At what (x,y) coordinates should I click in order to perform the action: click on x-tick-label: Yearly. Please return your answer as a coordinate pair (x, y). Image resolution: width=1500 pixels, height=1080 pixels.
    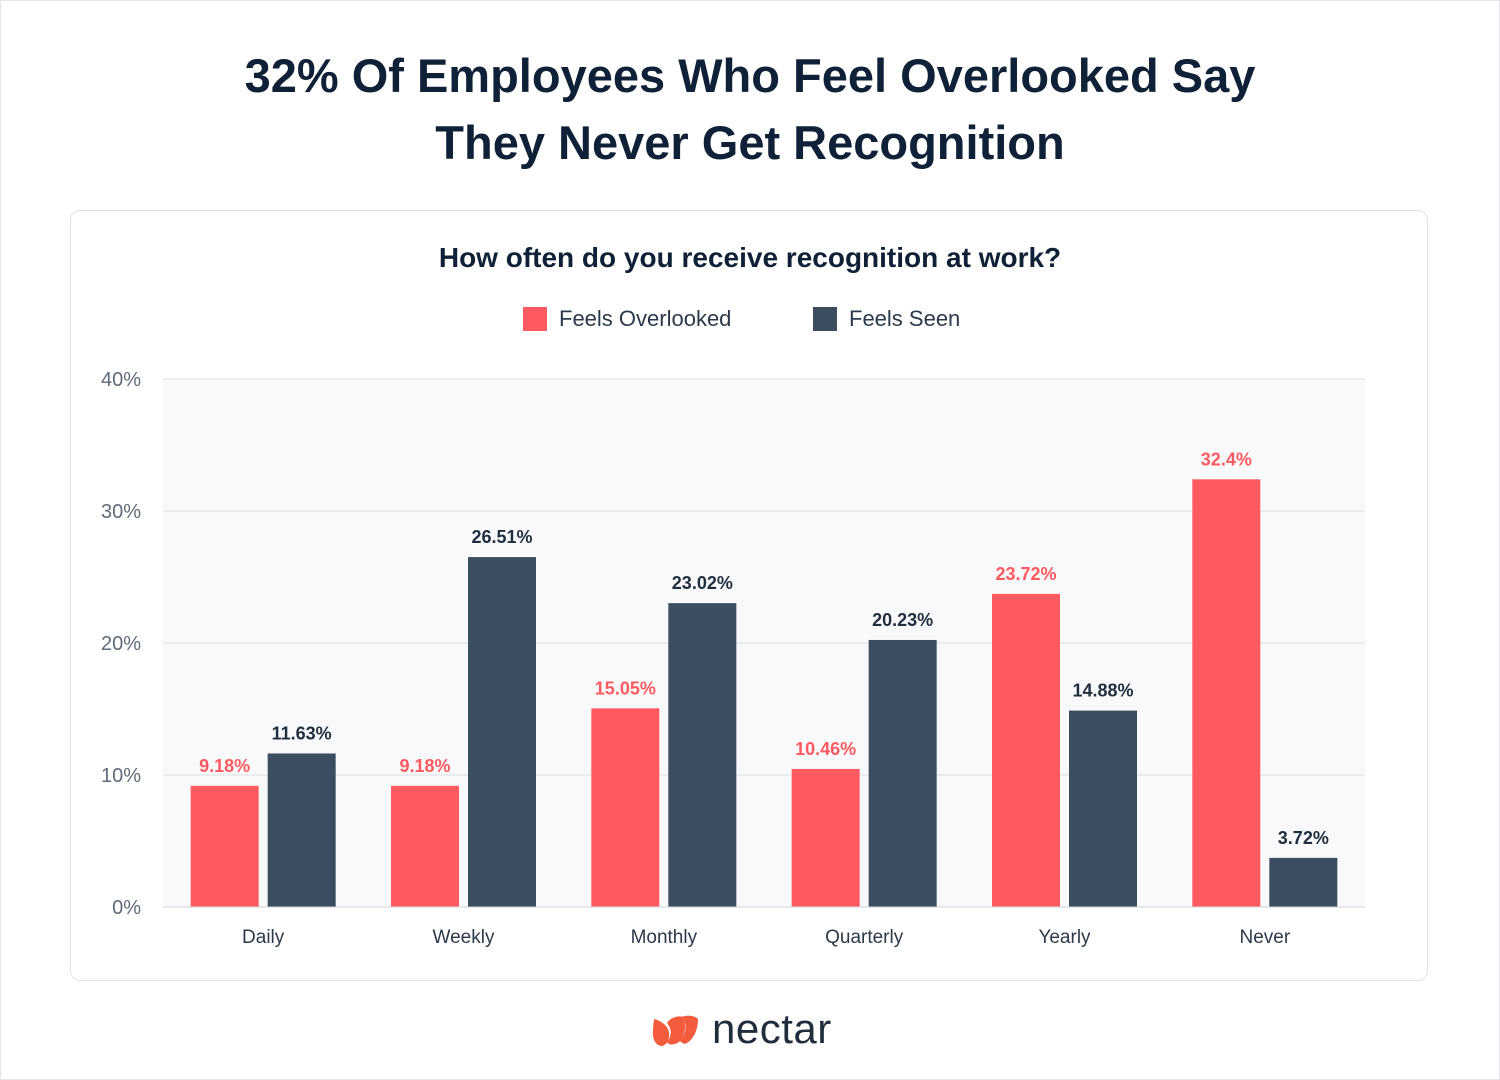
    Looking at the image, I should click on (1064, 937).